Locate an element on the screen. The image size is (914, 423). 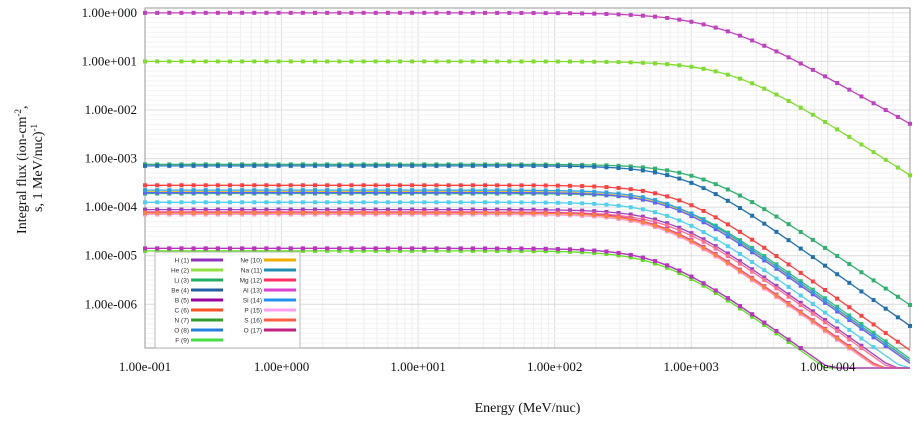
legend-label: N (7) is located at coordinates (182, 321).